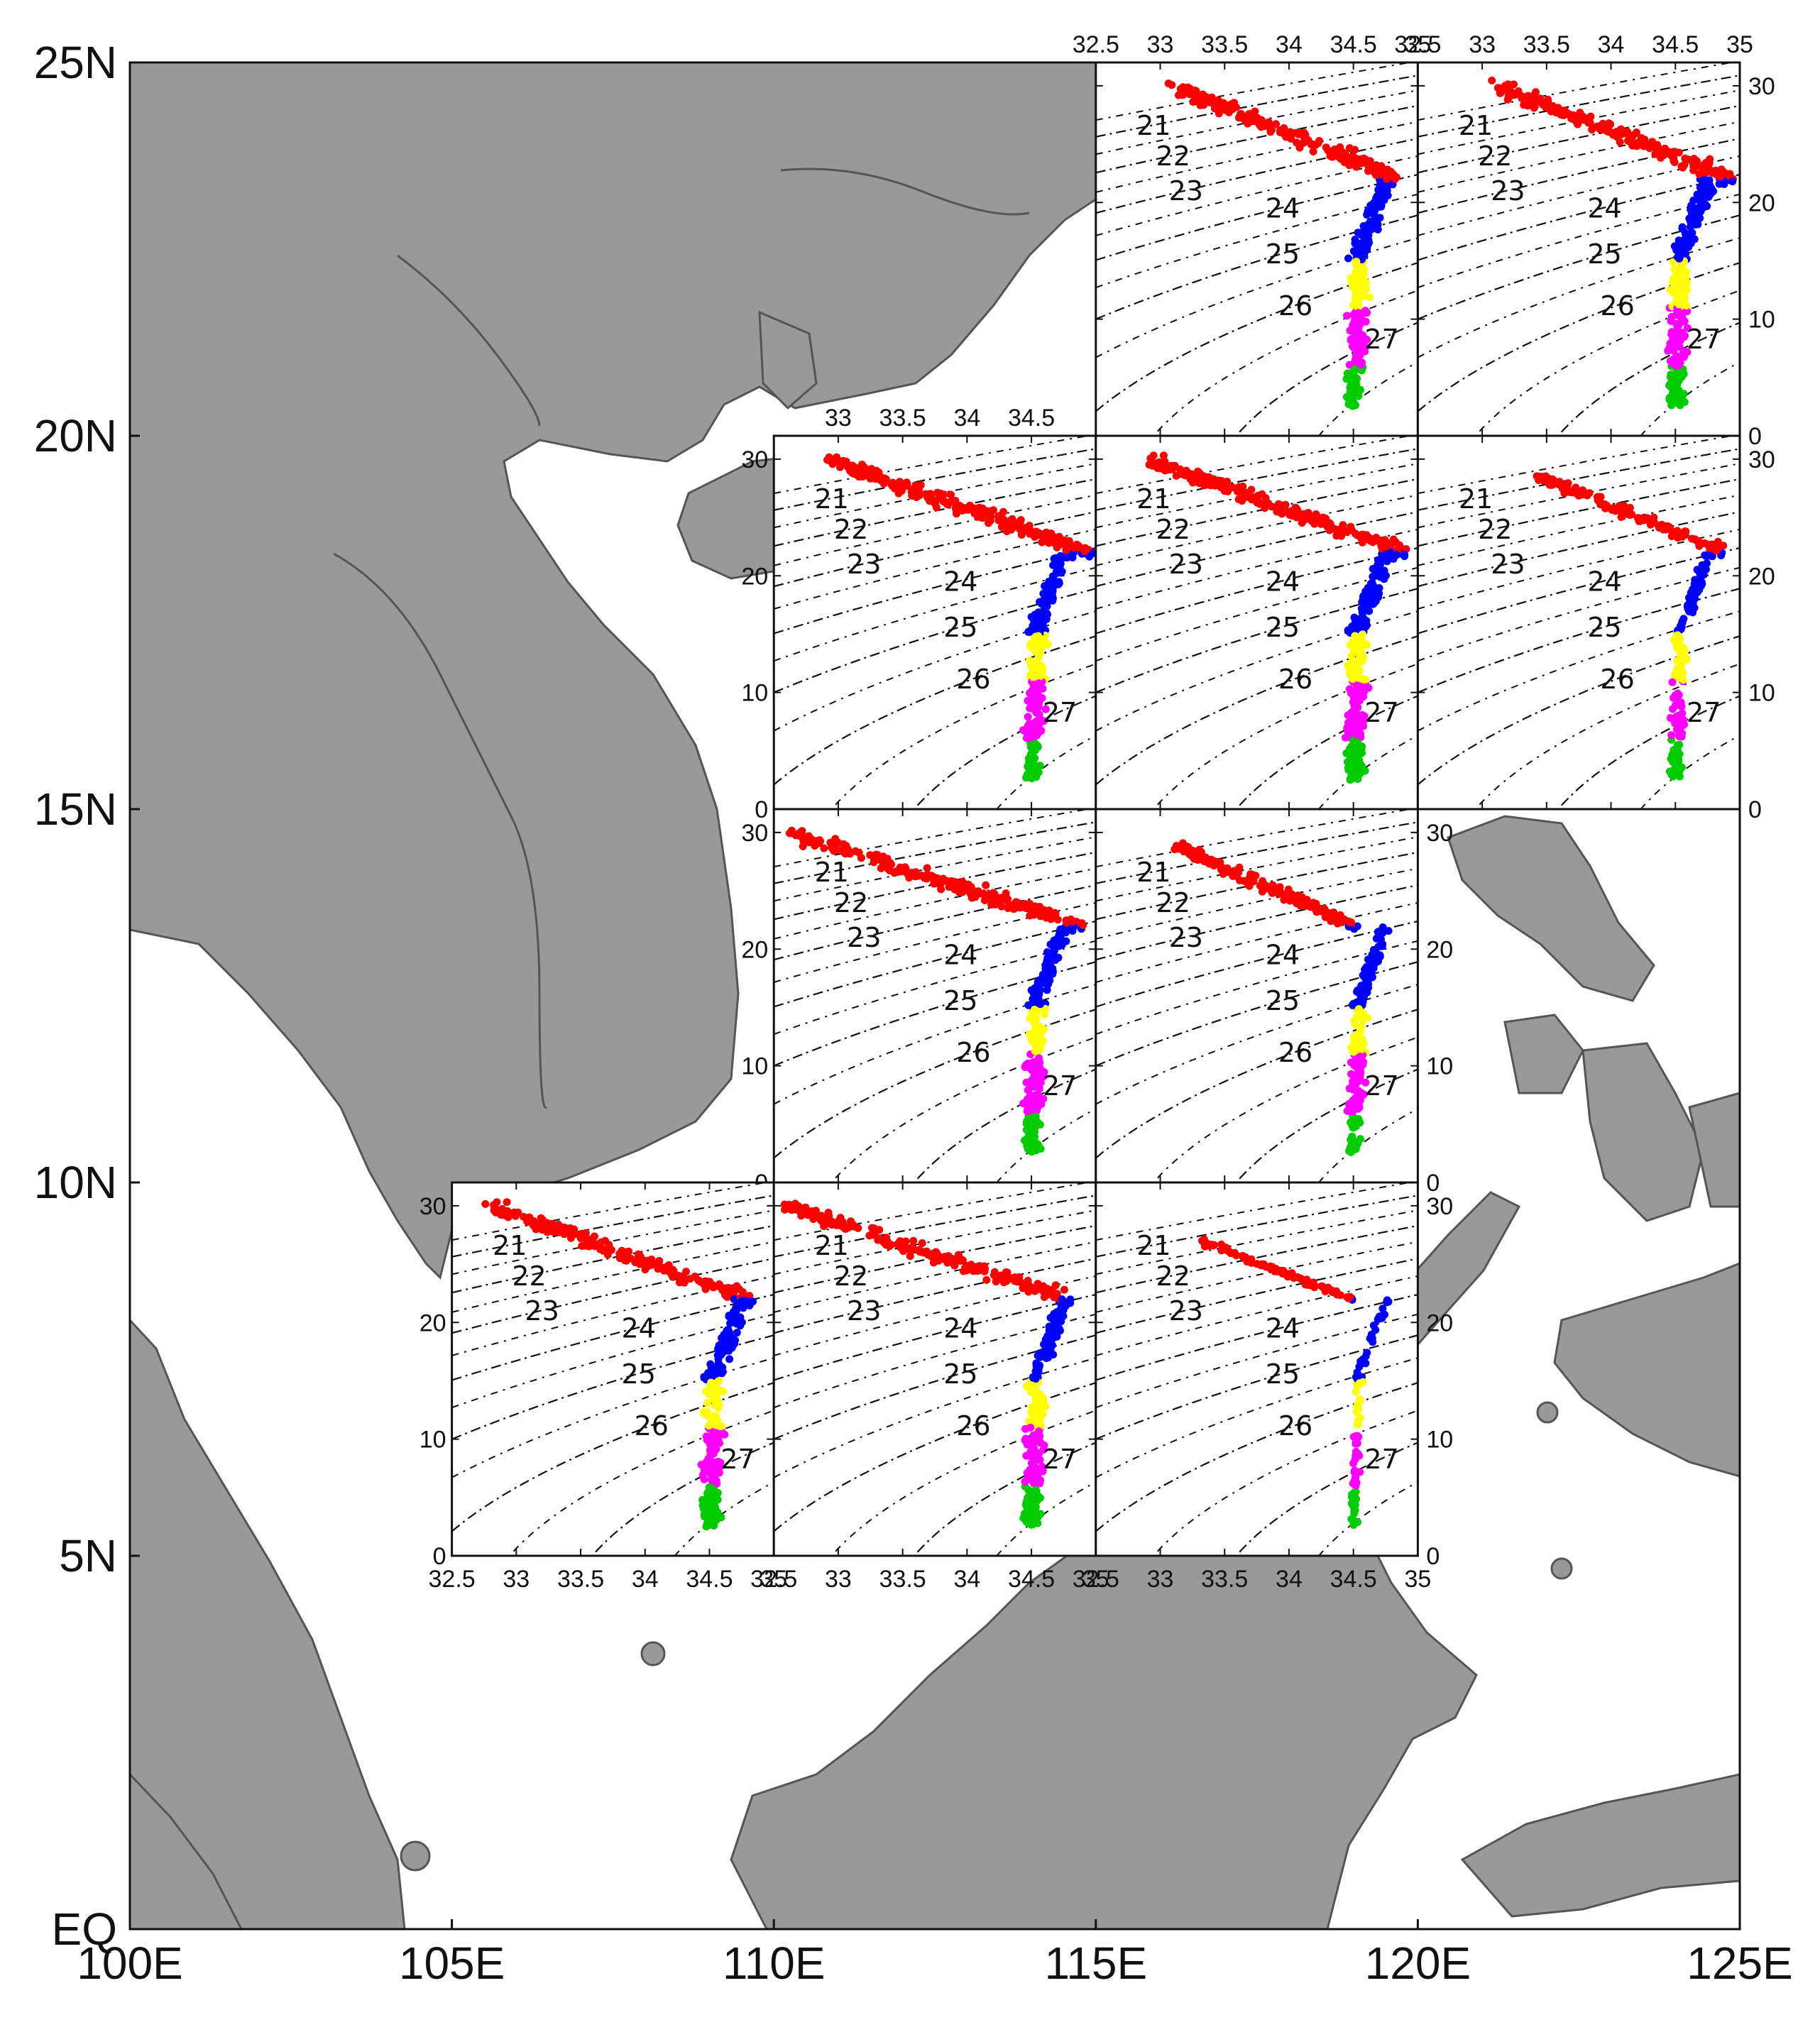 This screenshot has height=2037, width=1820. I want to click on salinity-tick-label: 34, so click(1289, 44).